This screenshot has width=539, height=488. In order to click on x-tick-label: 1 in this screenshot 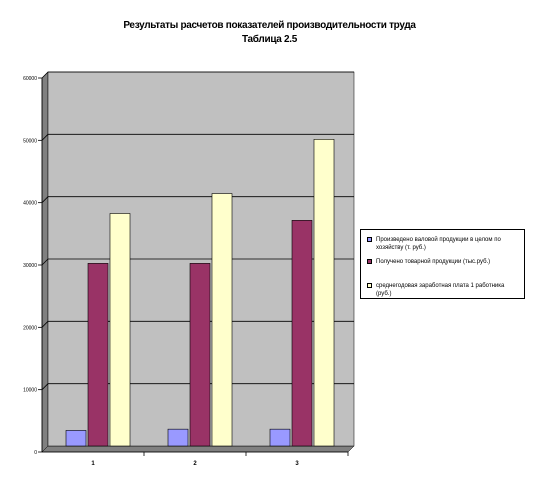, I will do `click(93, 464)`.